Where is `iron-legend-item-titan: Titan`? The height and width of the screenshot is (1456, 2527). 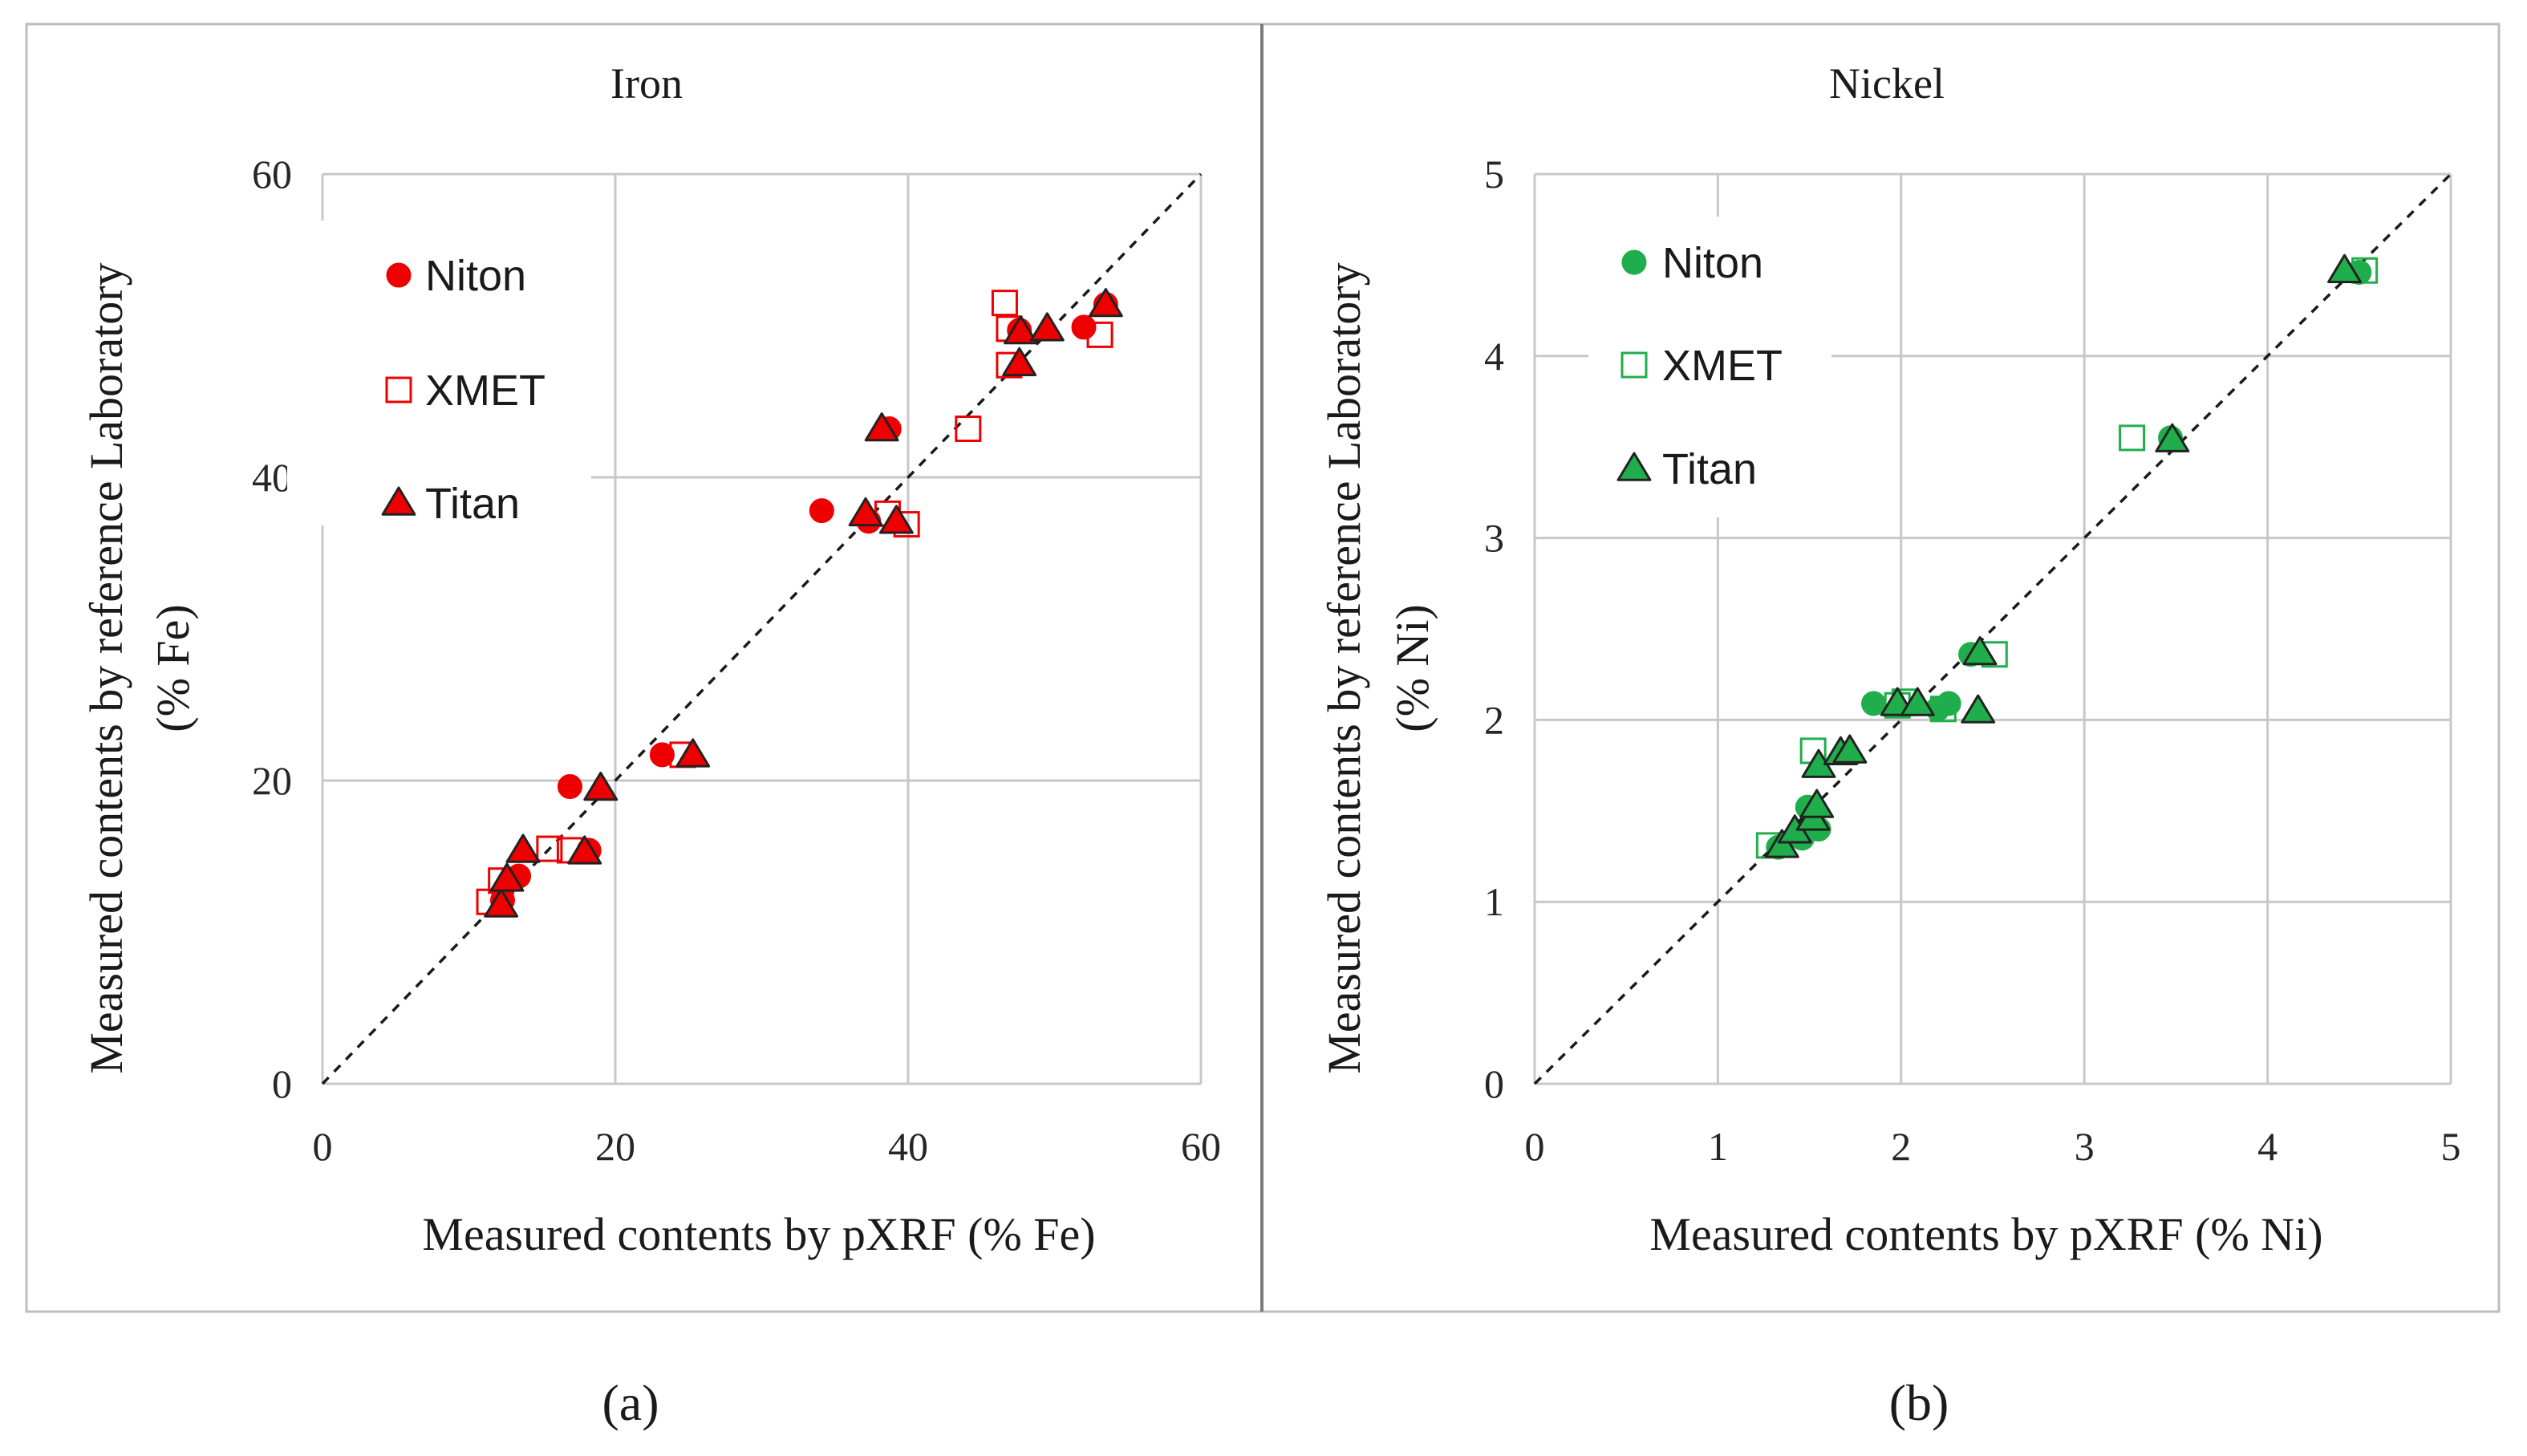
iron-legend-item-titan: Titan is located at coordinates (451, 504).